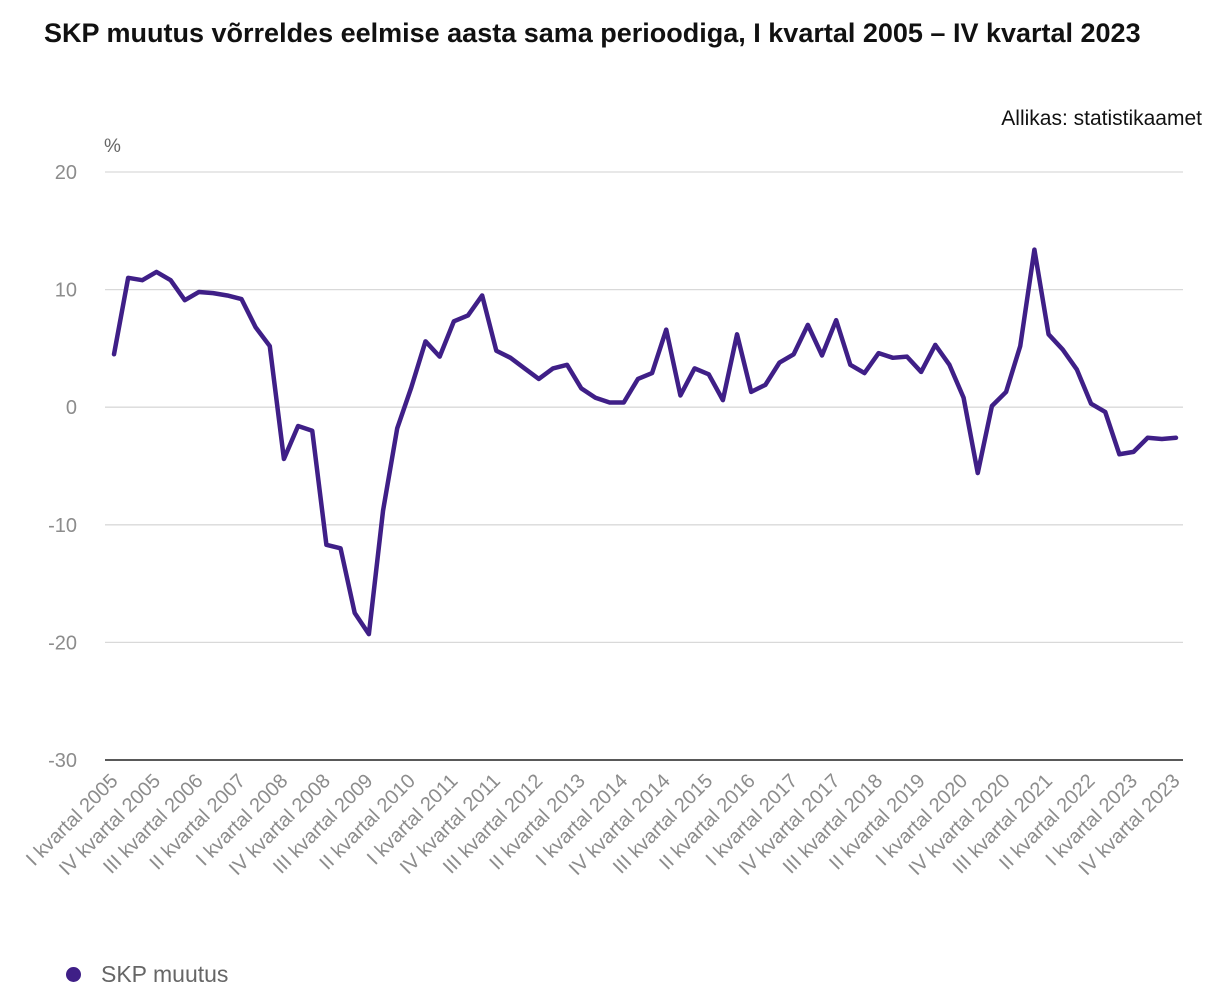 The image size is (1223, 1000). Describe the element at coordinates (1101, 118) in the screenshot. I see `chart-source: Allikas: statistikaamet` at that location.